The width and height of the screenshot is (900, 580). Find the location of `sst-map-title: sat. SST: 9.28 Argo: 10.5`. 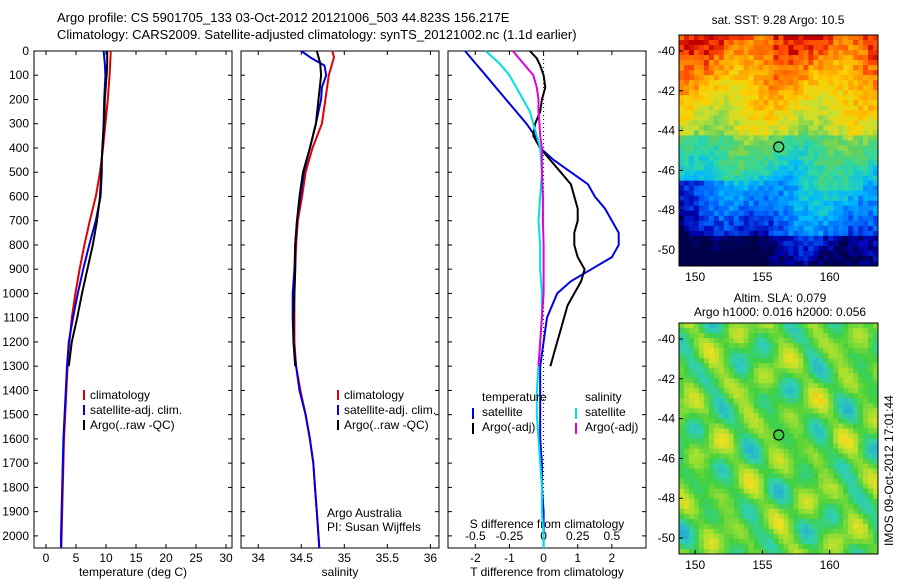

sst-map-title: sat. SST: 9.28 Argo: 10.5 is located at coordinates (778, 20).